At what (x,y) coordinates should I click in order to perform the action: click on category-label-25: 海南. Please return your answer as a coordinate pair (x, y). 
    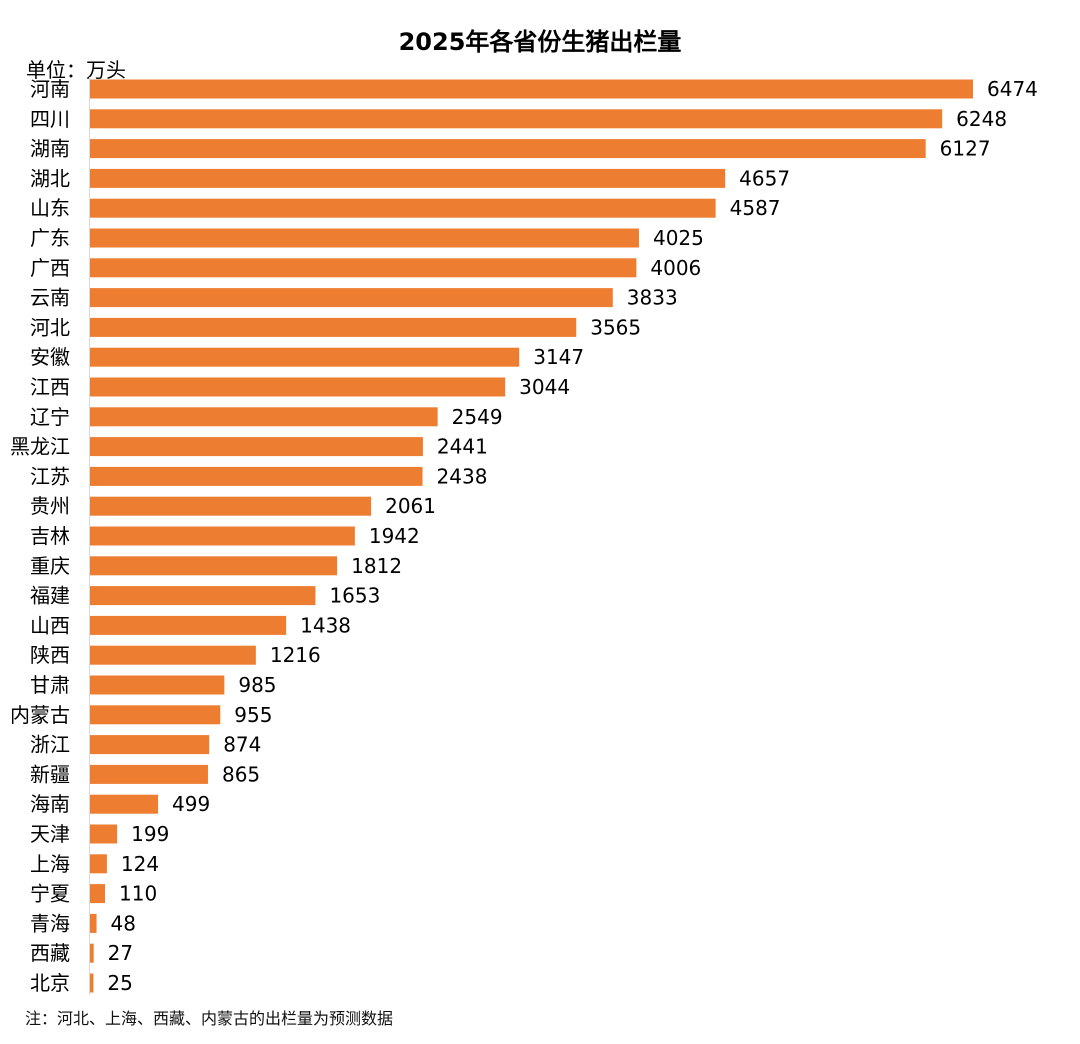
    Looking at the image, I should click on (50, 804).